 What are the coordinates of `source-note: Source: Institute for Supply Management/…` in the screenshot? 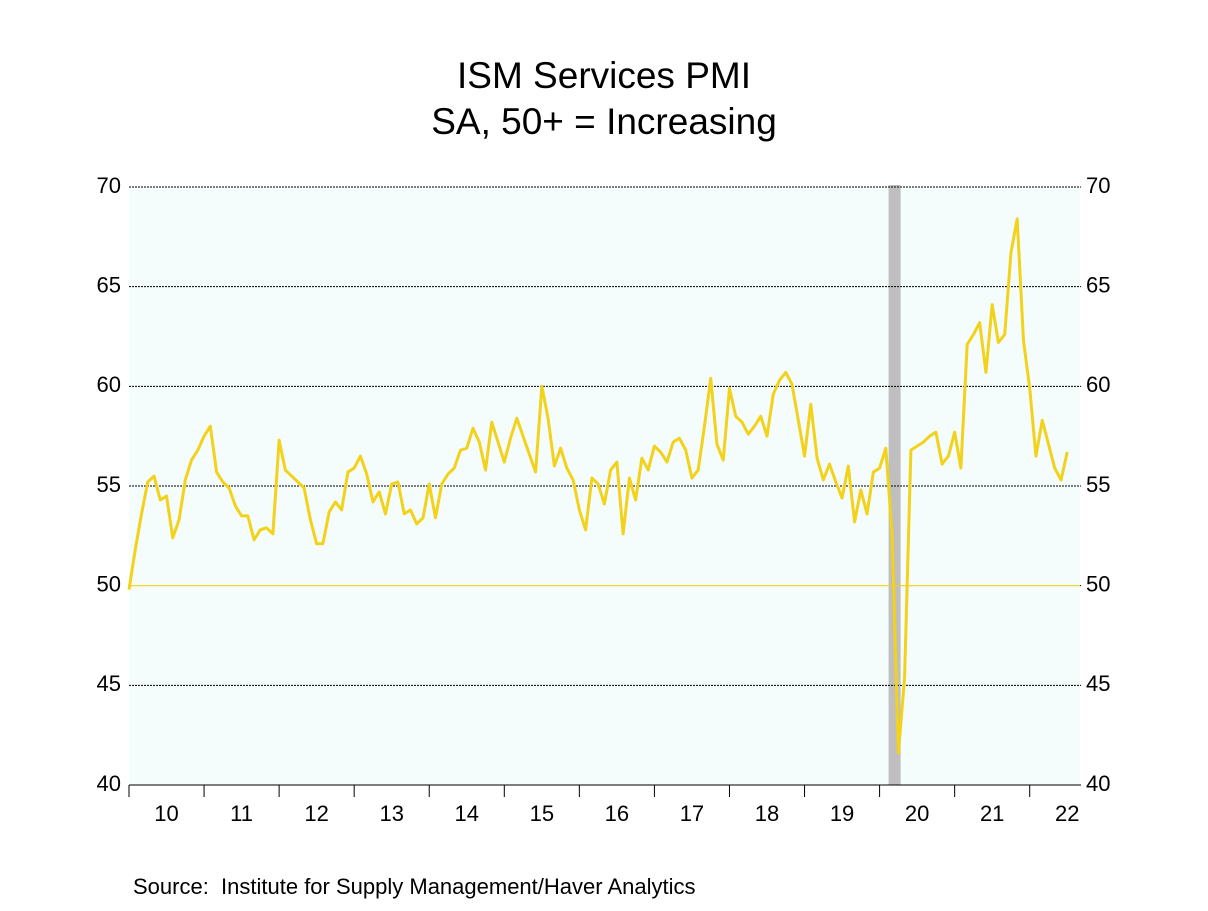 It's located at (414, 886).